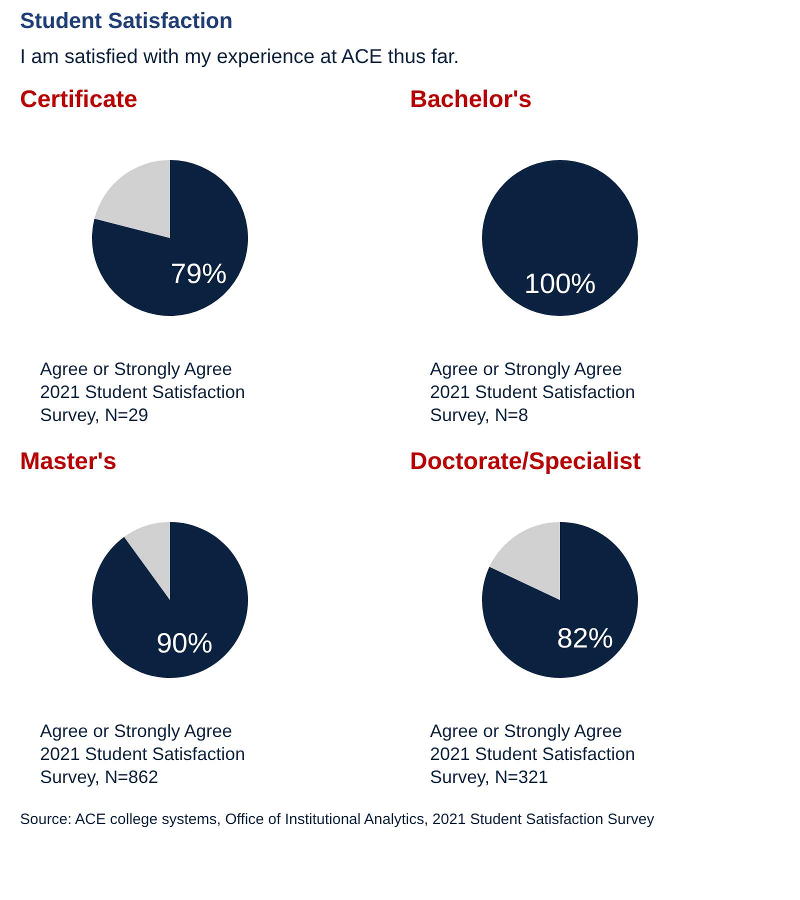 This screenshot has width=800, height=900. What do you see at coordinates (525, 461) in the screenshot?
I see `chart-title: Doctorate/Specialist` at bounding box center [525, 461].